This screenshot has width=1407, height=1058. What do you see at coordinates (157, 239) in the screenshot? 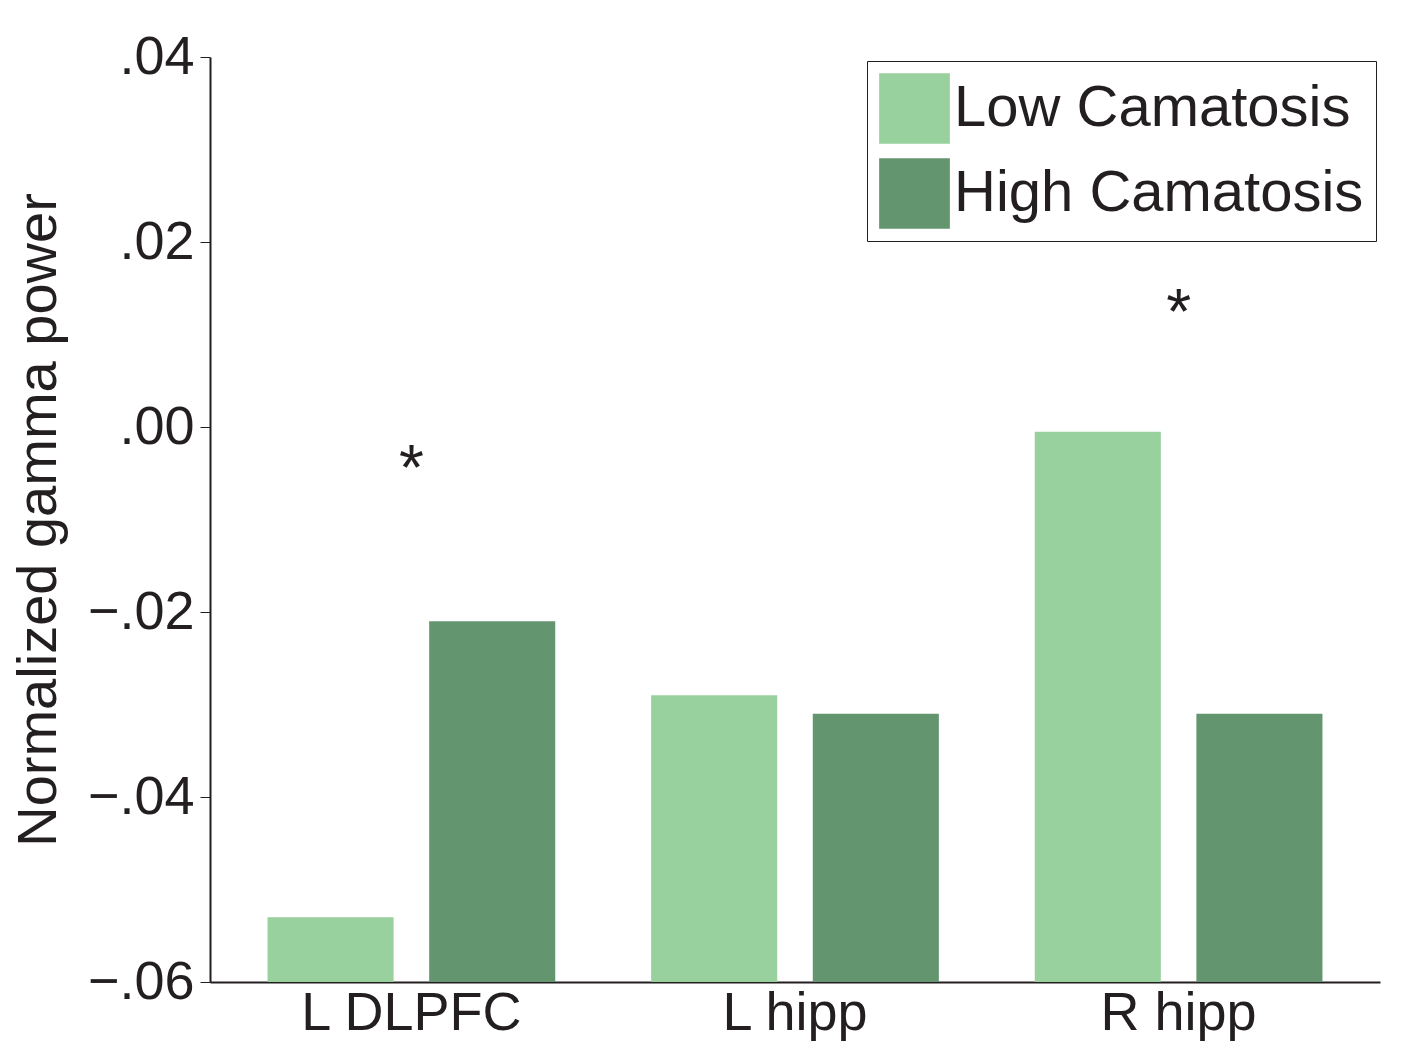
I see `y-tick-label: .02` at bounding box center [157, 239].